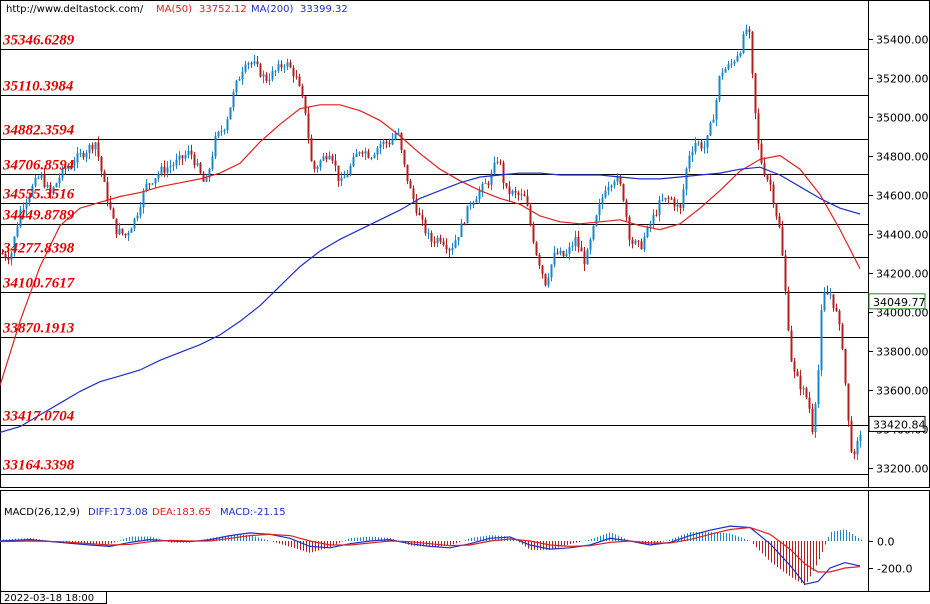 The image size is (930, 604). I want to click on price-tick-label: 33800.00, so click(902, 352).